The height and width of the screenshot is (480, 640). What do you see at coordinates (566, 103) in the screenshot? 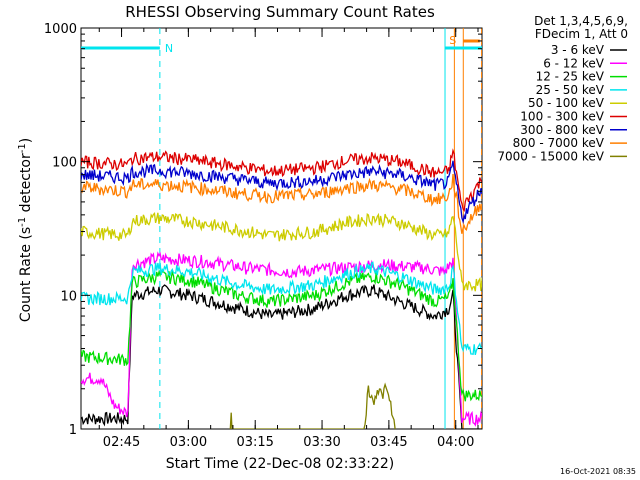
I see `legend-label: 50 - 100 keV` at bounding box center [566, 103].